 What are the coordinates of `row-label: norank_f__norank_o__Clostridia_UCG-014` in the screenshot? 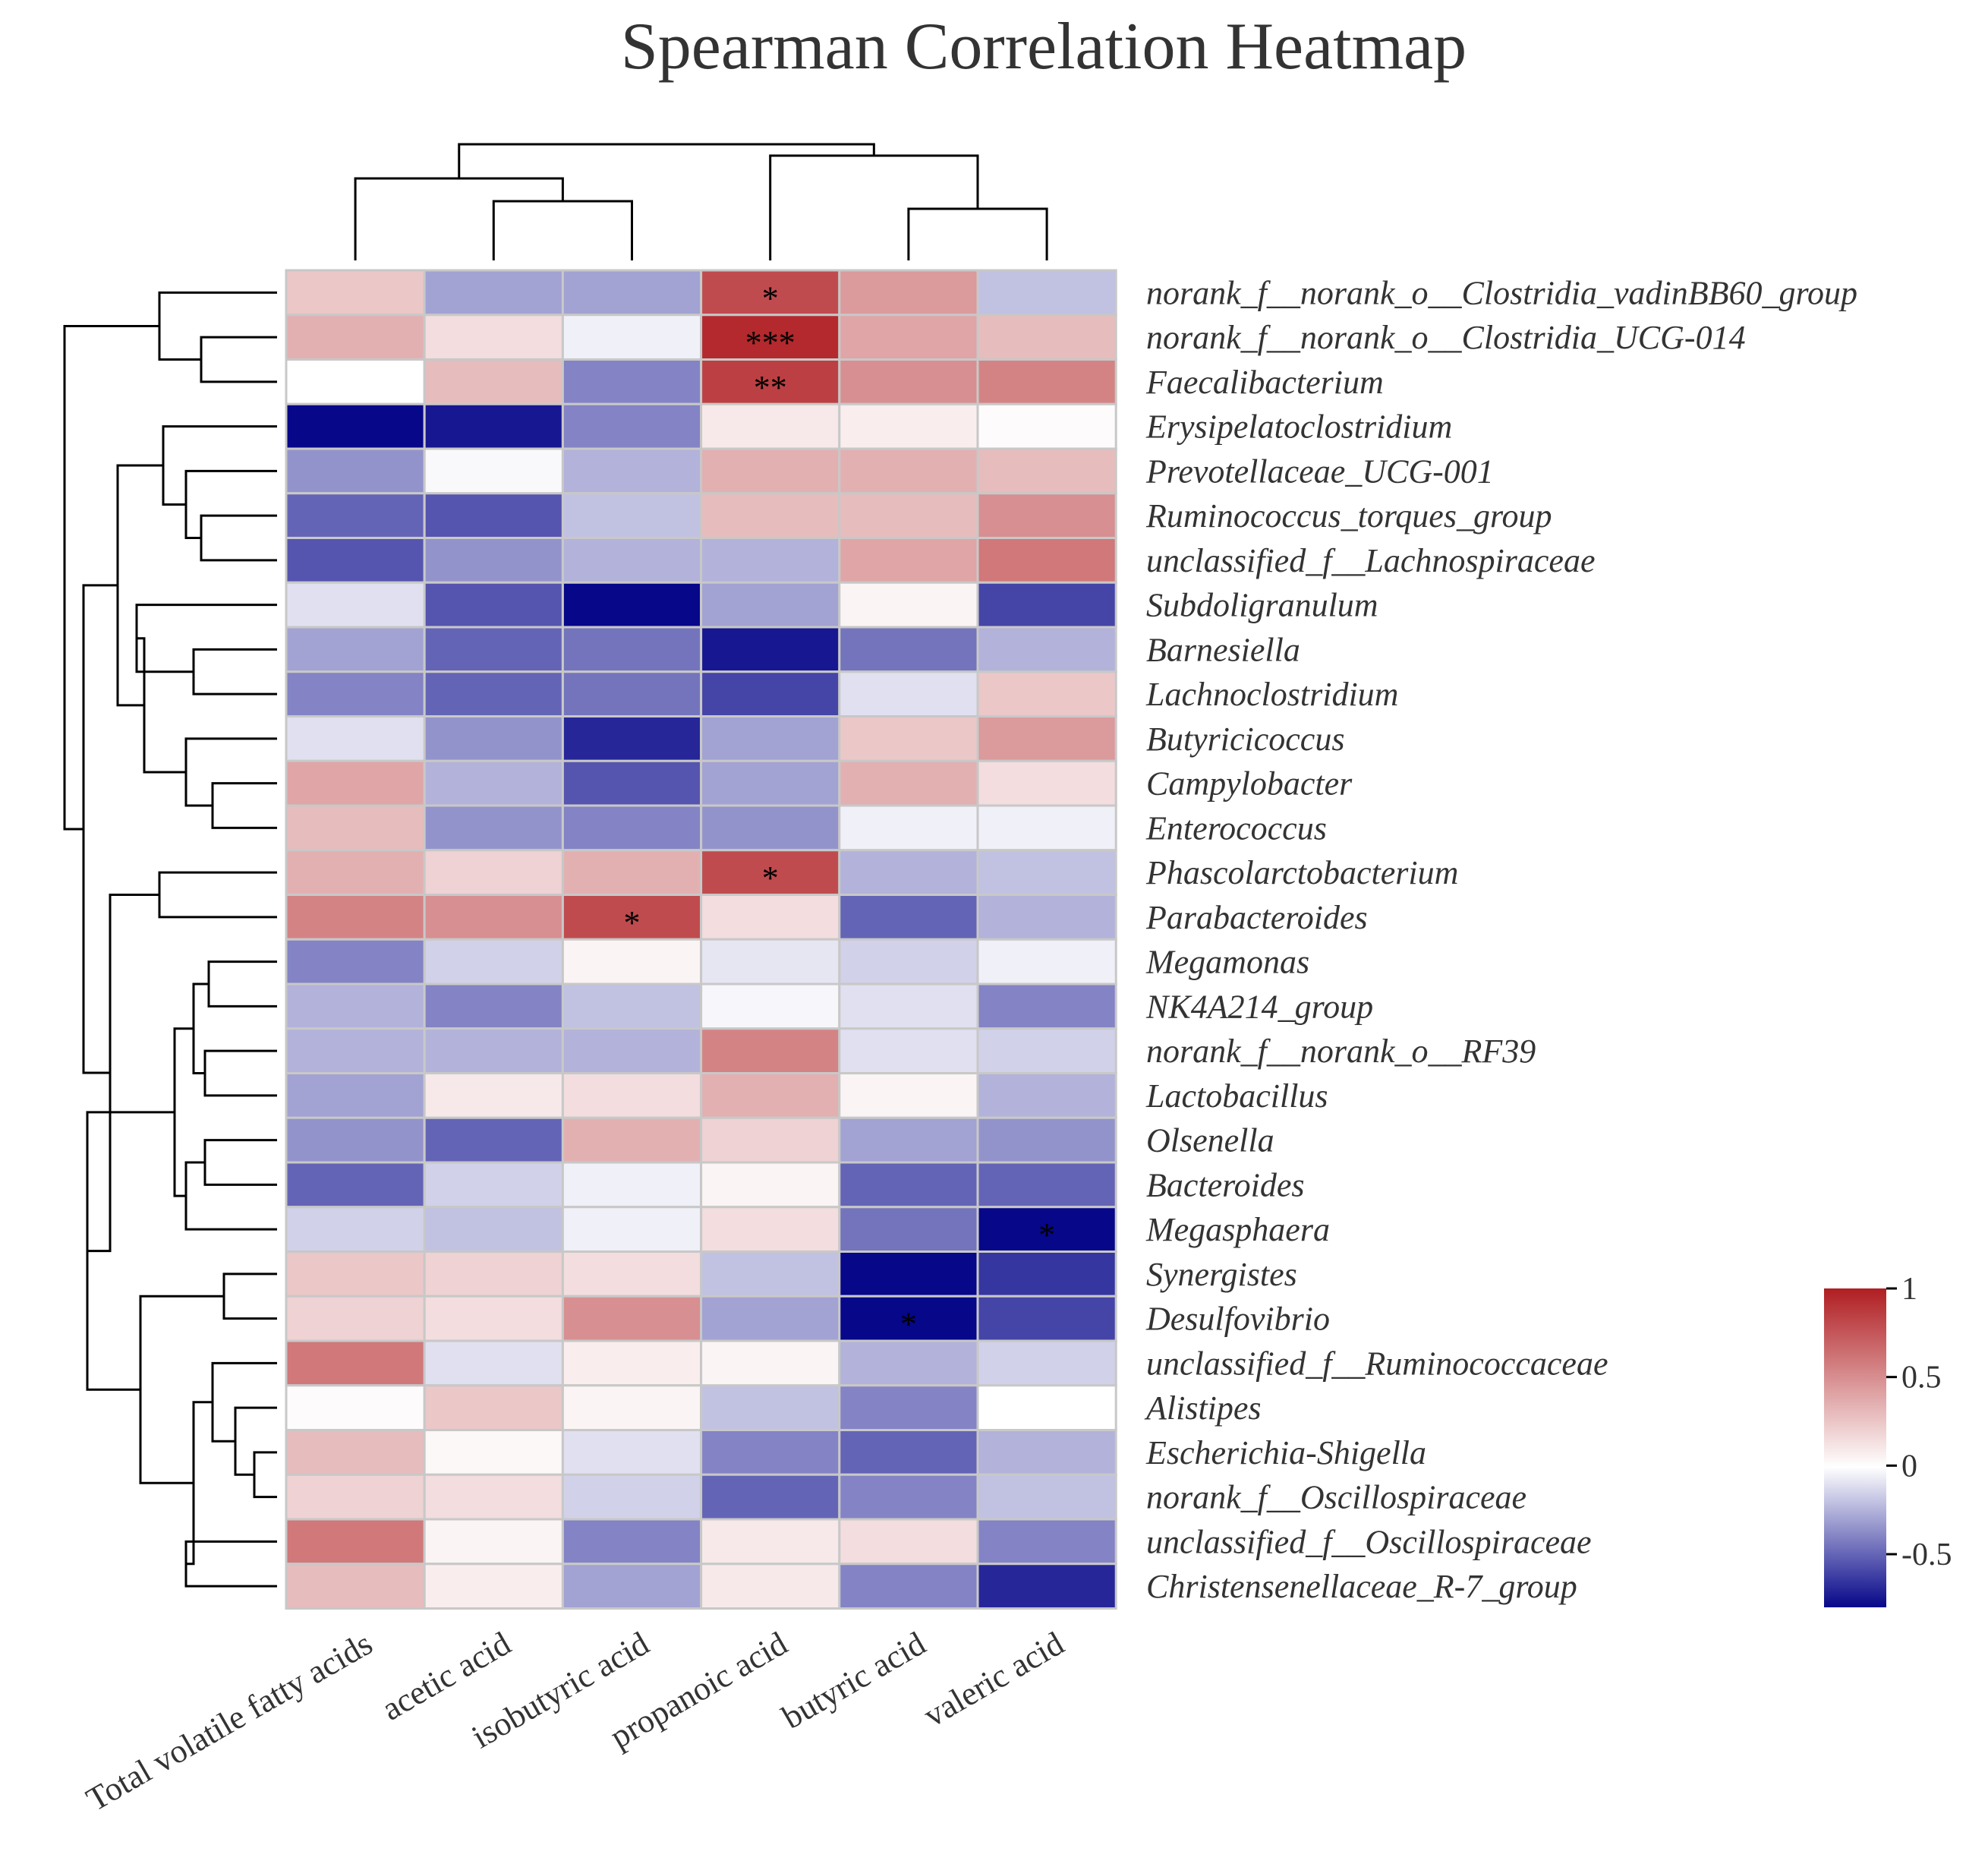 It's located at (1446, 337).